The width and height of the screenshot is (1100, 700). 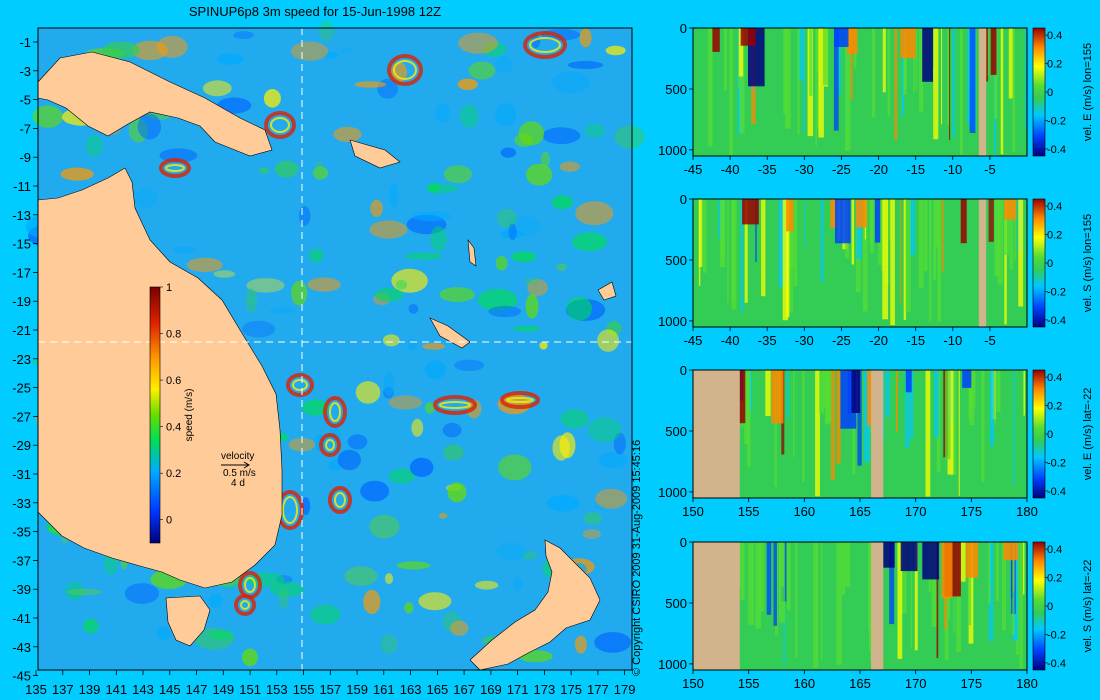 I want to click on map-lat-tick-label: -33, so click(x=21, y=503).